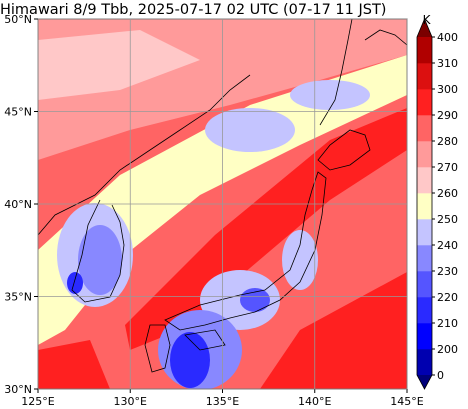  I want to click on colorbar-label: K, so click(427, 20).